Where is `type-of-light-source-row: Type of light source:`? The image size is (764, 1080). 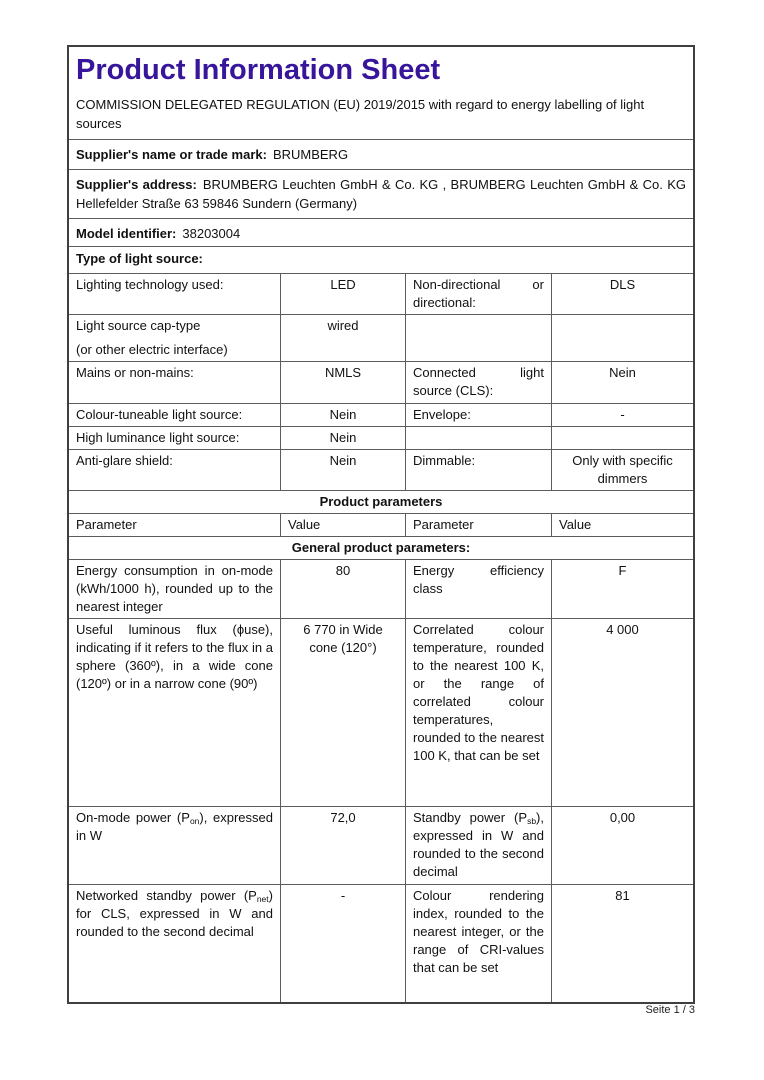 type-of-light-source-row: Type of light source: is located at coordinates (381, 259).